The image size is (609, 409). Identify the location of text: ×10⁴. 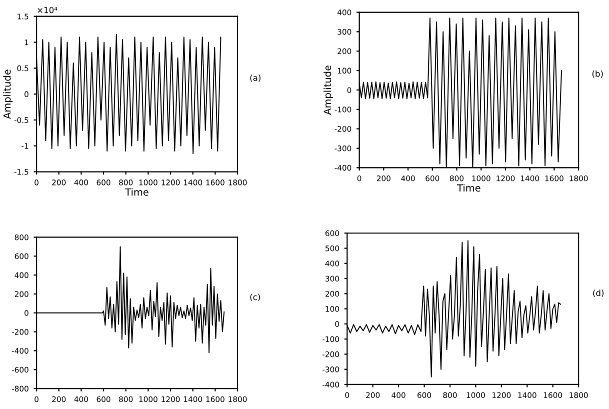
(48, 10).